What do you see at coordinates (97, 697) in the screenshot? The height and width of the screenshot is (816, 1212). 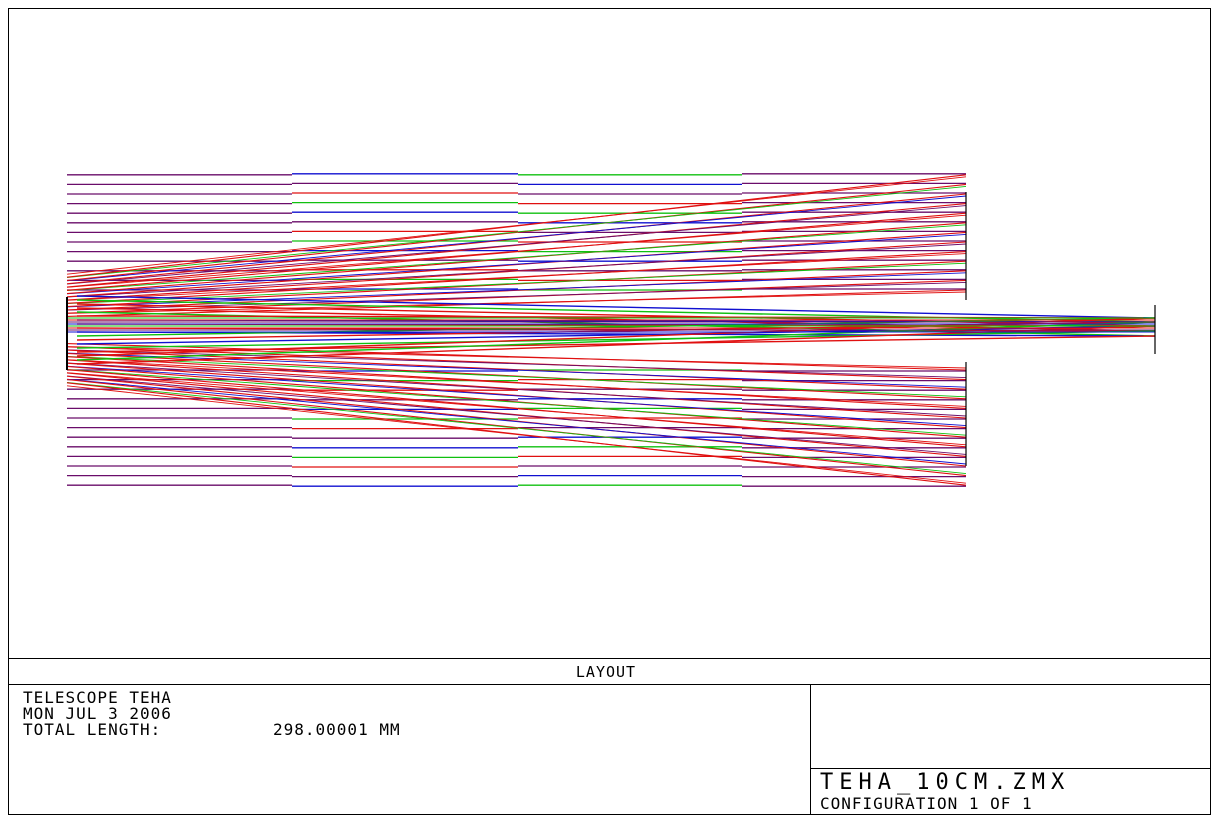 I see `system-name: TELESCOPE TEHA` at bounding box center [97, 697].